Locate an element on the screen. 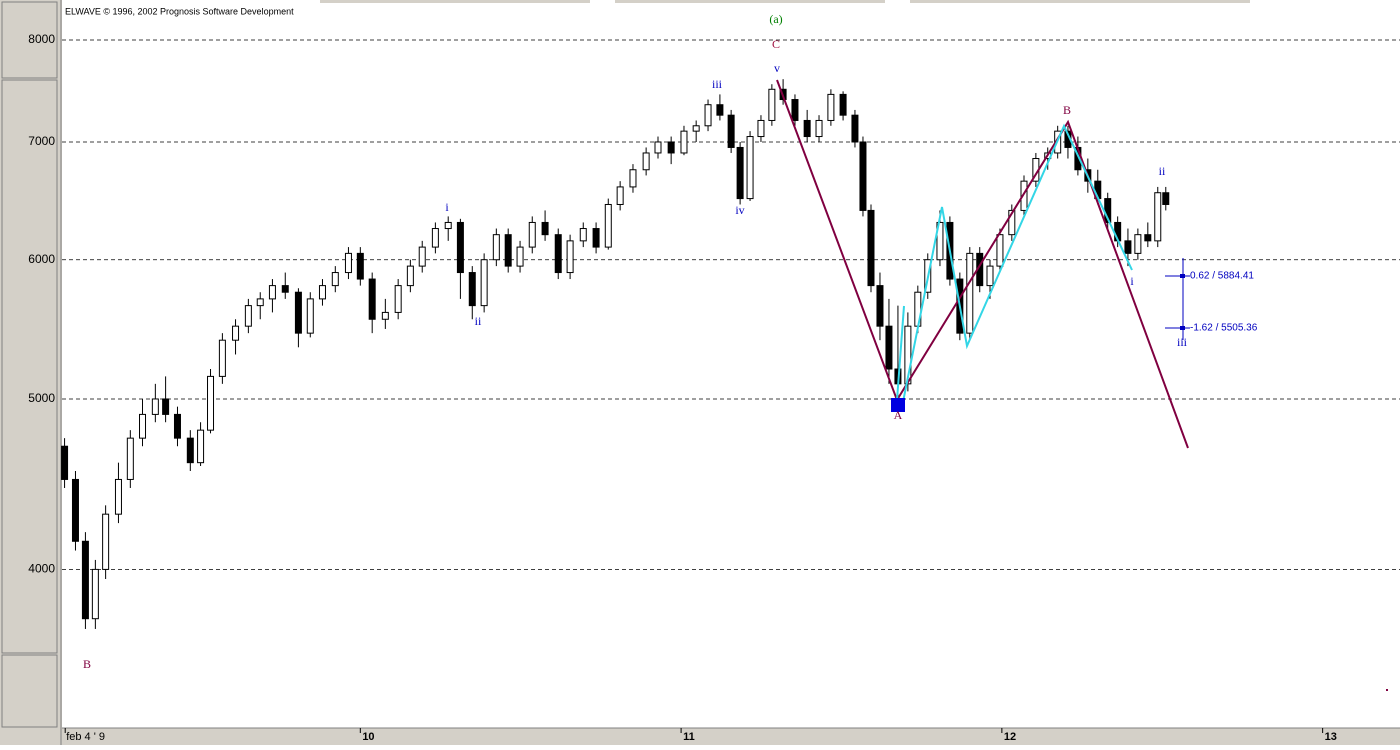 This screenshot has width=1400, height=750. fib-label: -1.62 / 5505.36 is located at coordinates (1224, 328).